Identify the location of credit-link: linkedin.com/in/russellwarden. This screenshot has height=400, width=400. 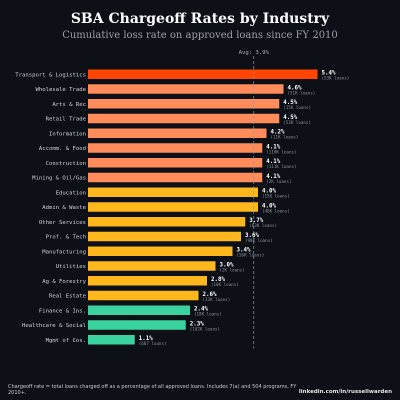
(345, 392).